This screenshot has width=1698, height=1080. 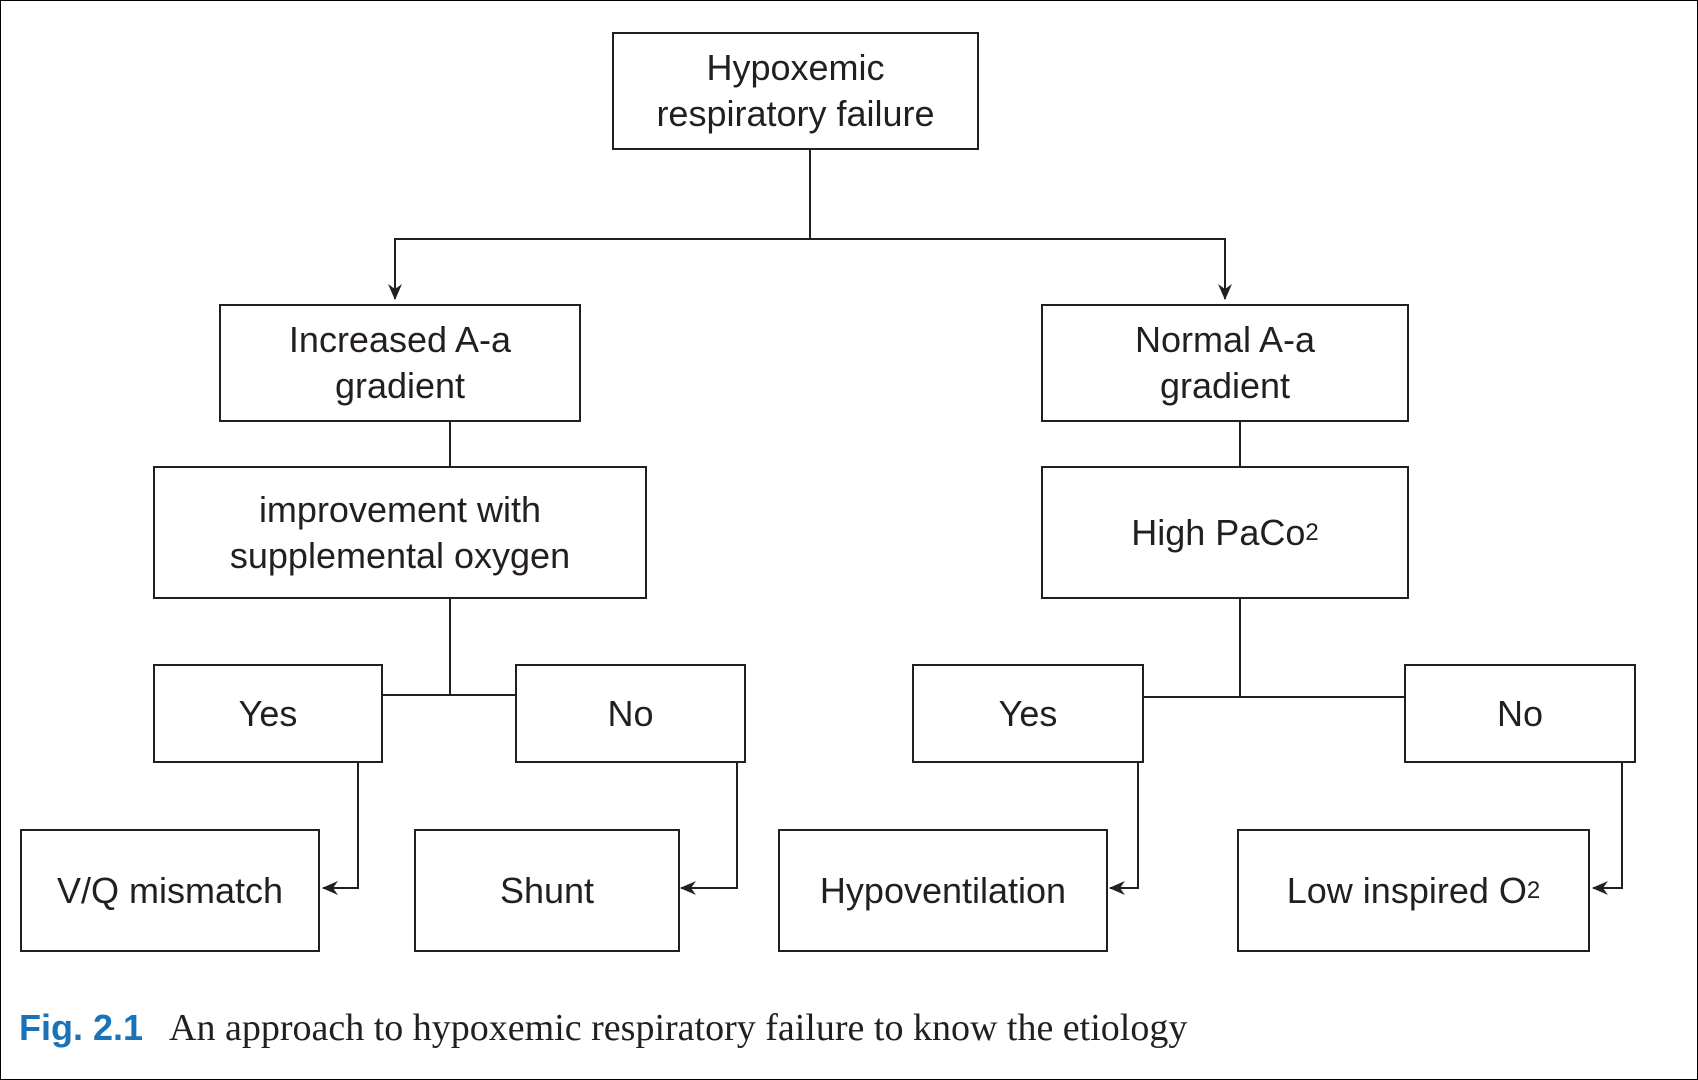 I want to click on node-yes-right: Yes, so click(x=1028, y=713).